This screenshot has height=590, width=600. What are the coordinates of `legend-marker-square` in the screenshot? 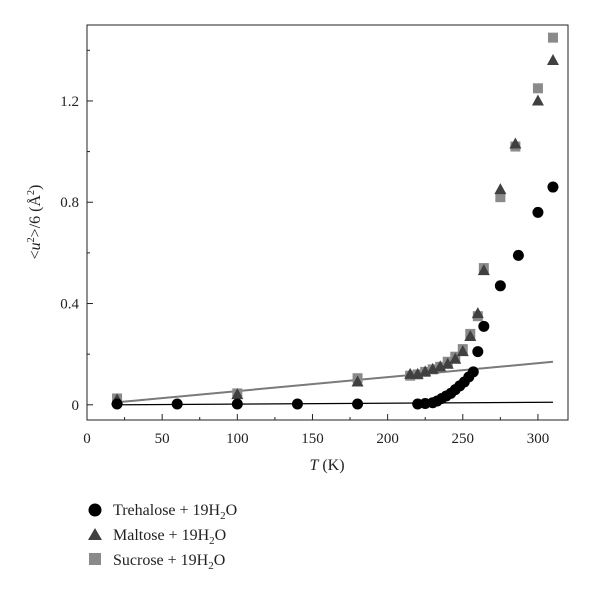 It's located at (95, 559).